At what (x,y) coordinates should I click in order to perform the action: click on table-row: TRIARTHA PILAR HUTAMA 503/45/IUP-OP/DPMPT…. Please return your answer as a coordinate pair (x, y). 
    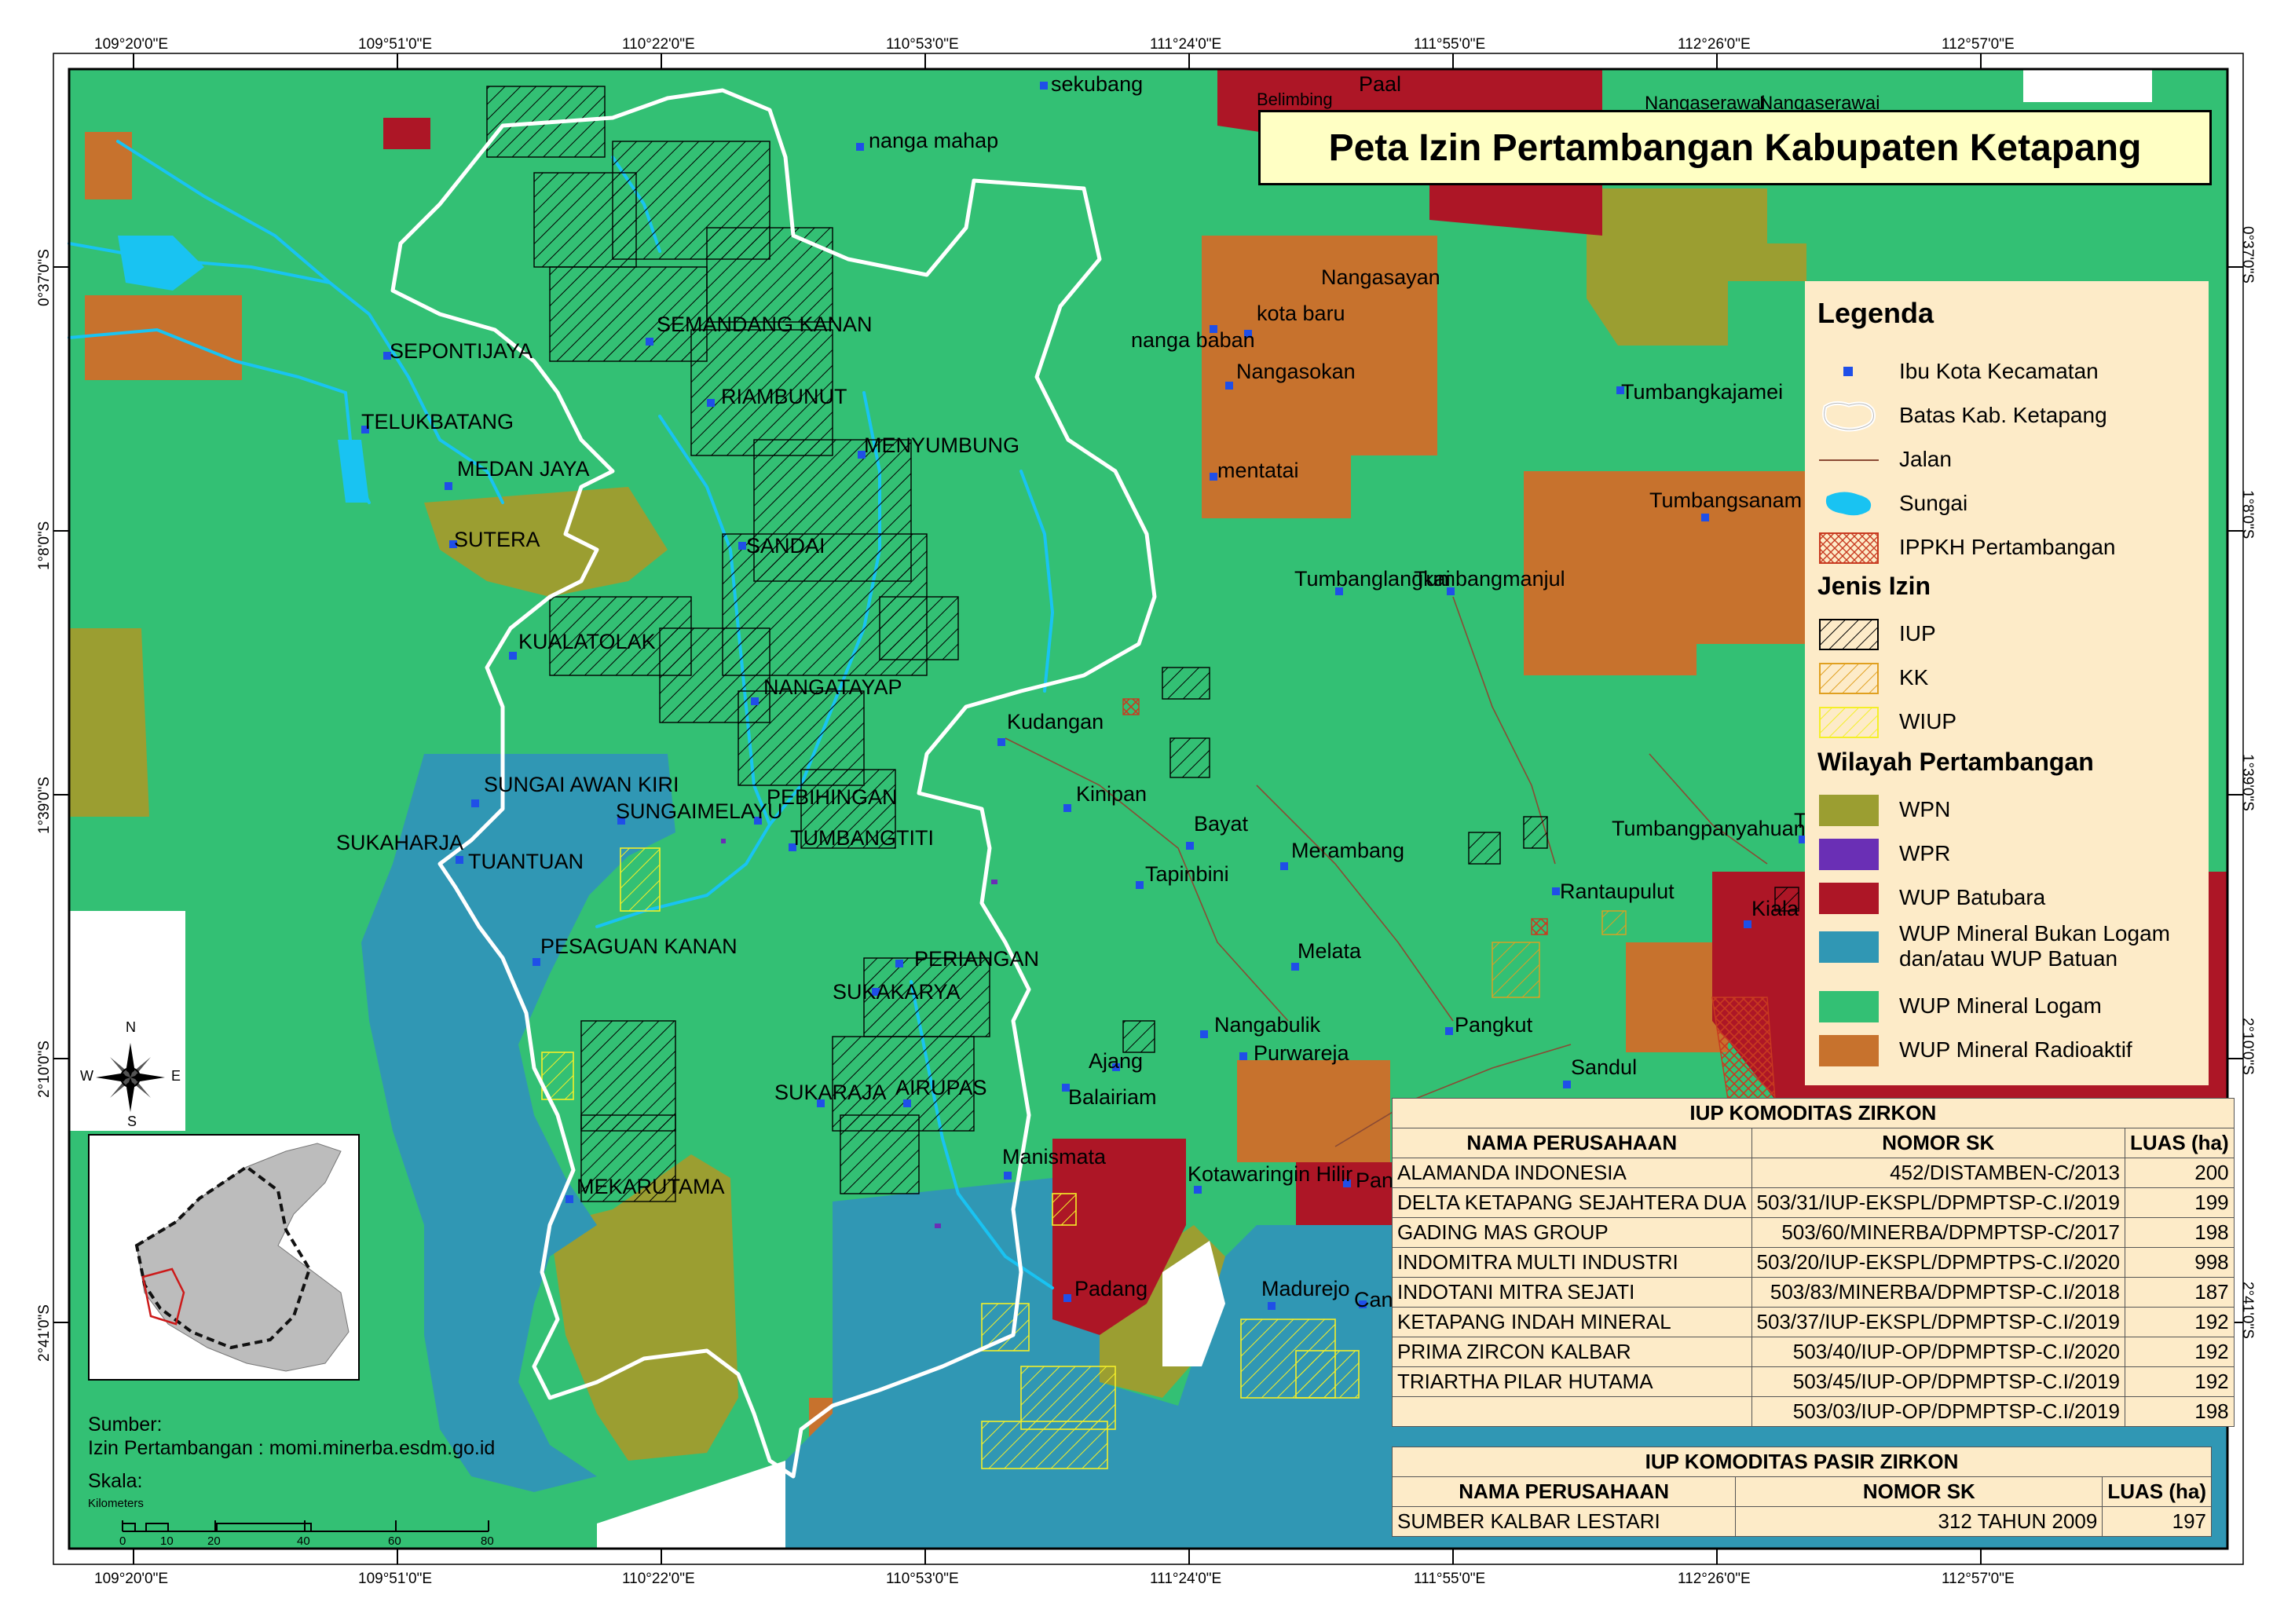
    Looking at the image, I should click on (1813, 1382).